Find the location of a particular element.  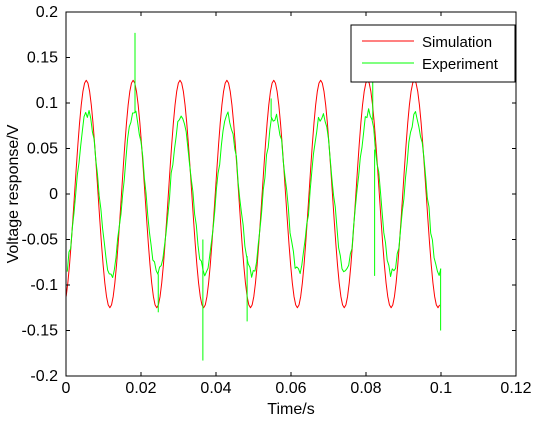

x-axis-label: Time/s is located at coordinates (290, 409).